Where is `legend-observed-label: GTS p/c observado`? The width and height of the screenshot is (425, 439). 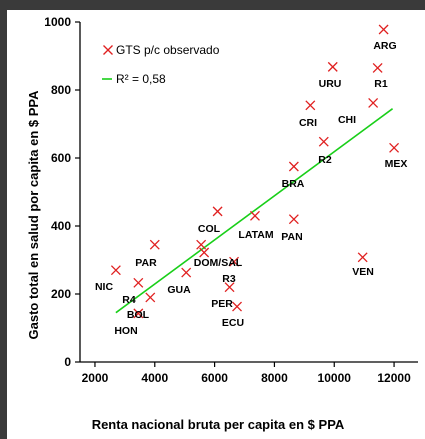
legend-observed-label: GTS p/c observado is located at coordinates (168, 50).